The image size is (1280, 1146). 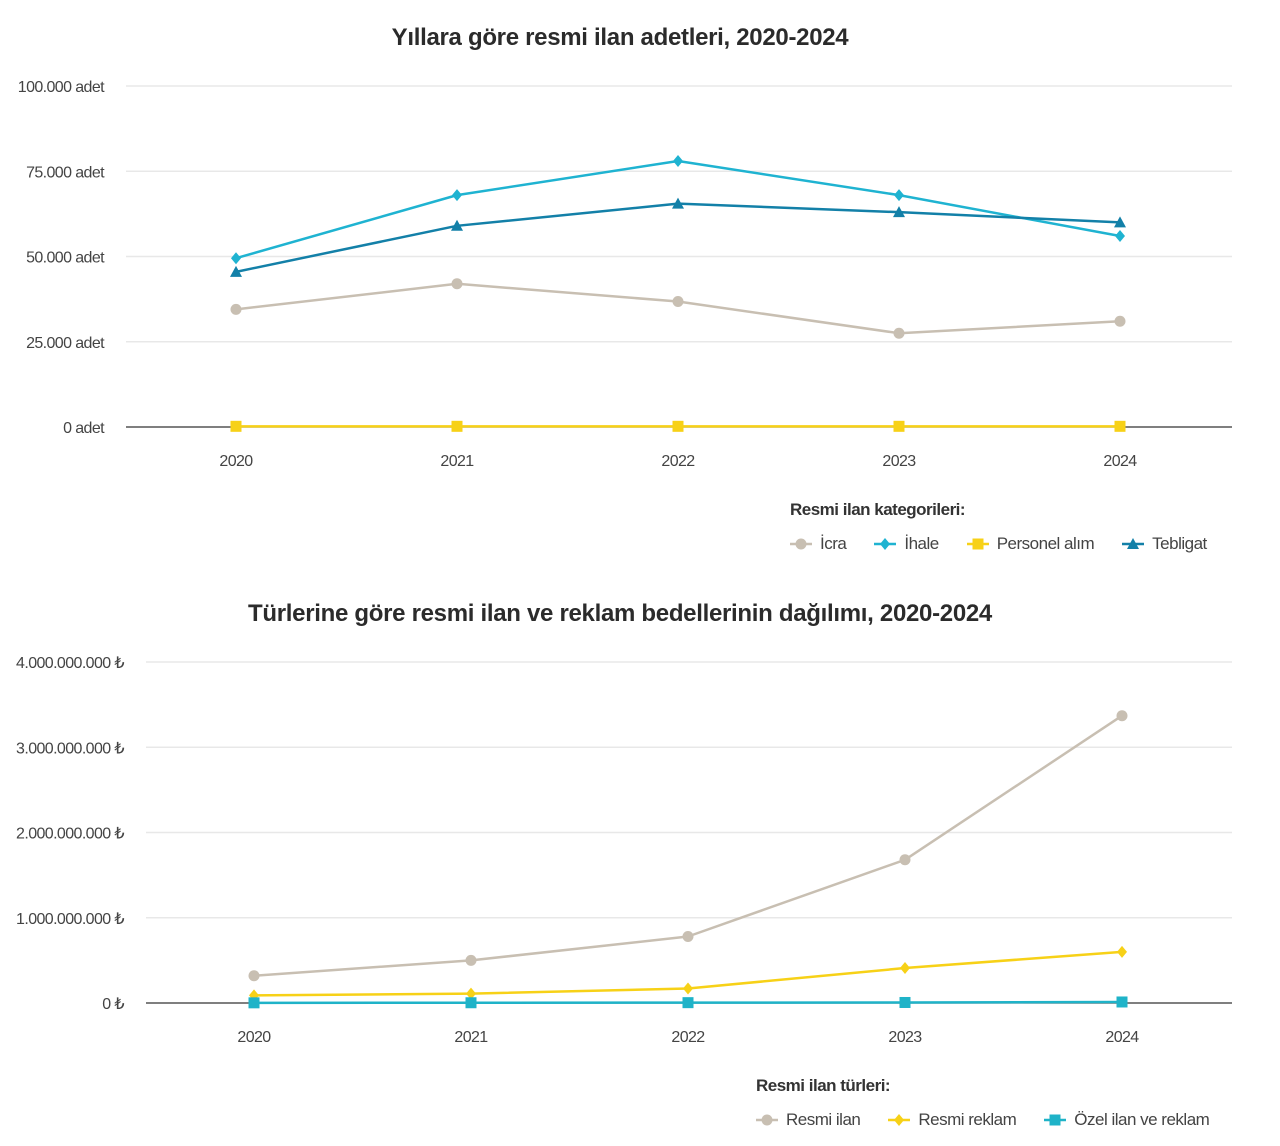 I want to click on legend-item: Personel alım, so click(x=1030, y=544).